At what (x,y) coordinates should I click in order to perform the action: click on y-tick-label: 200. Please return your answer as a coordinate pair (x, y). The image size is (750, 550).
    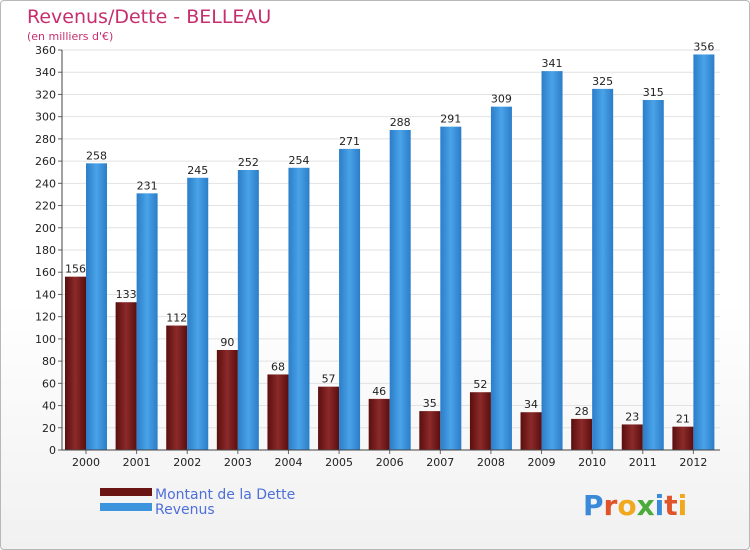
    Looking at the image, I should click on (45, 228).